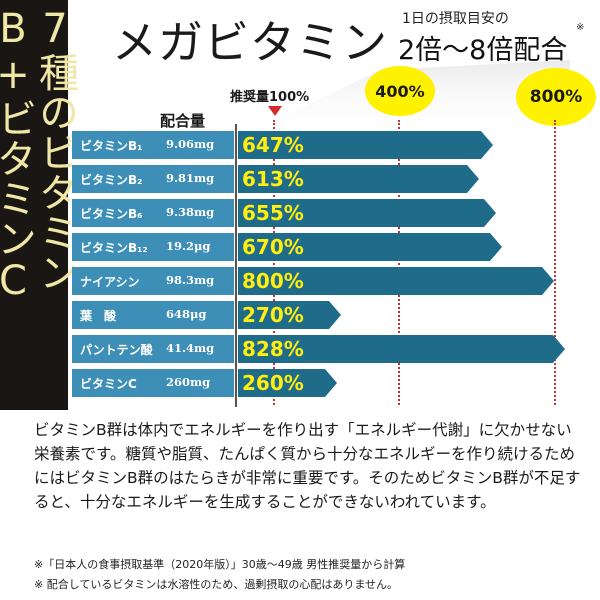 Image resolution: width=600 pixels, height=600 pixels. I want to click on vitamin-percent: 647%, so click(273, 145).